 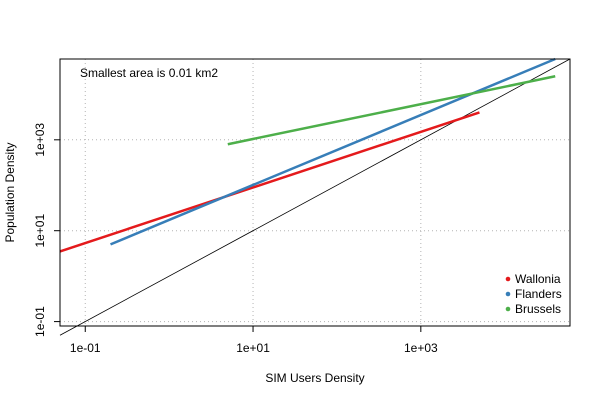 What do you see at coordinates (85, 348) in the screenshot?
I see `x-tick-label: 1e-01` at bounding box center [85, 348].